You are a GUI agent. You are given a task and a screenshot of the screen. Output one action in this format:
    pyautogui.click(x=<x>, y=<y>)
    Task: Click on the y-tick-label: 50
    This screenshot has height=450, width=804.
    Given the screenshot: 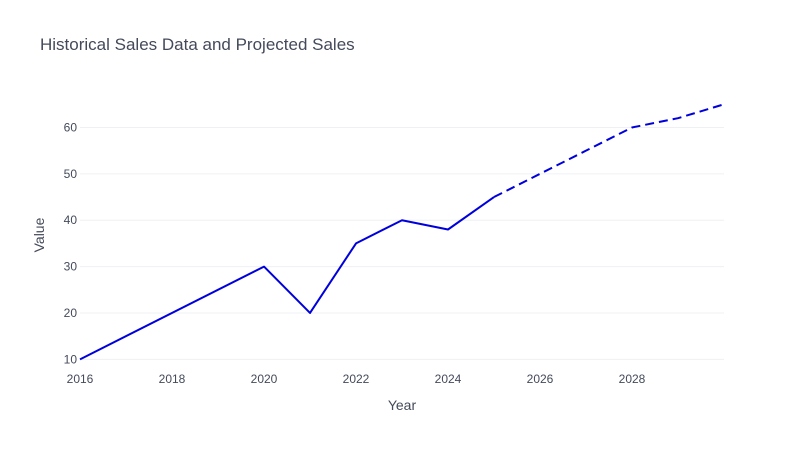 What is the action you would take?
    pyautogui.click(x=71, y=174)
    